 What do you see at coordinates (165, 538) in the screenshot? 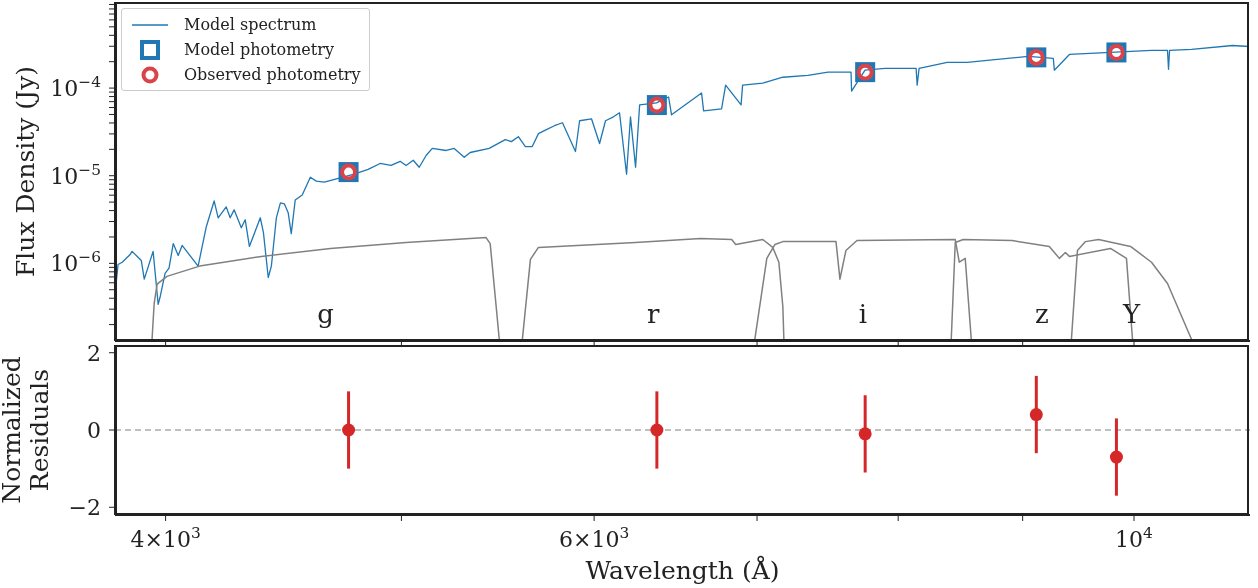
I see `x-tick-label: 4×10$^{3}$` at bounding box center [165, 538].